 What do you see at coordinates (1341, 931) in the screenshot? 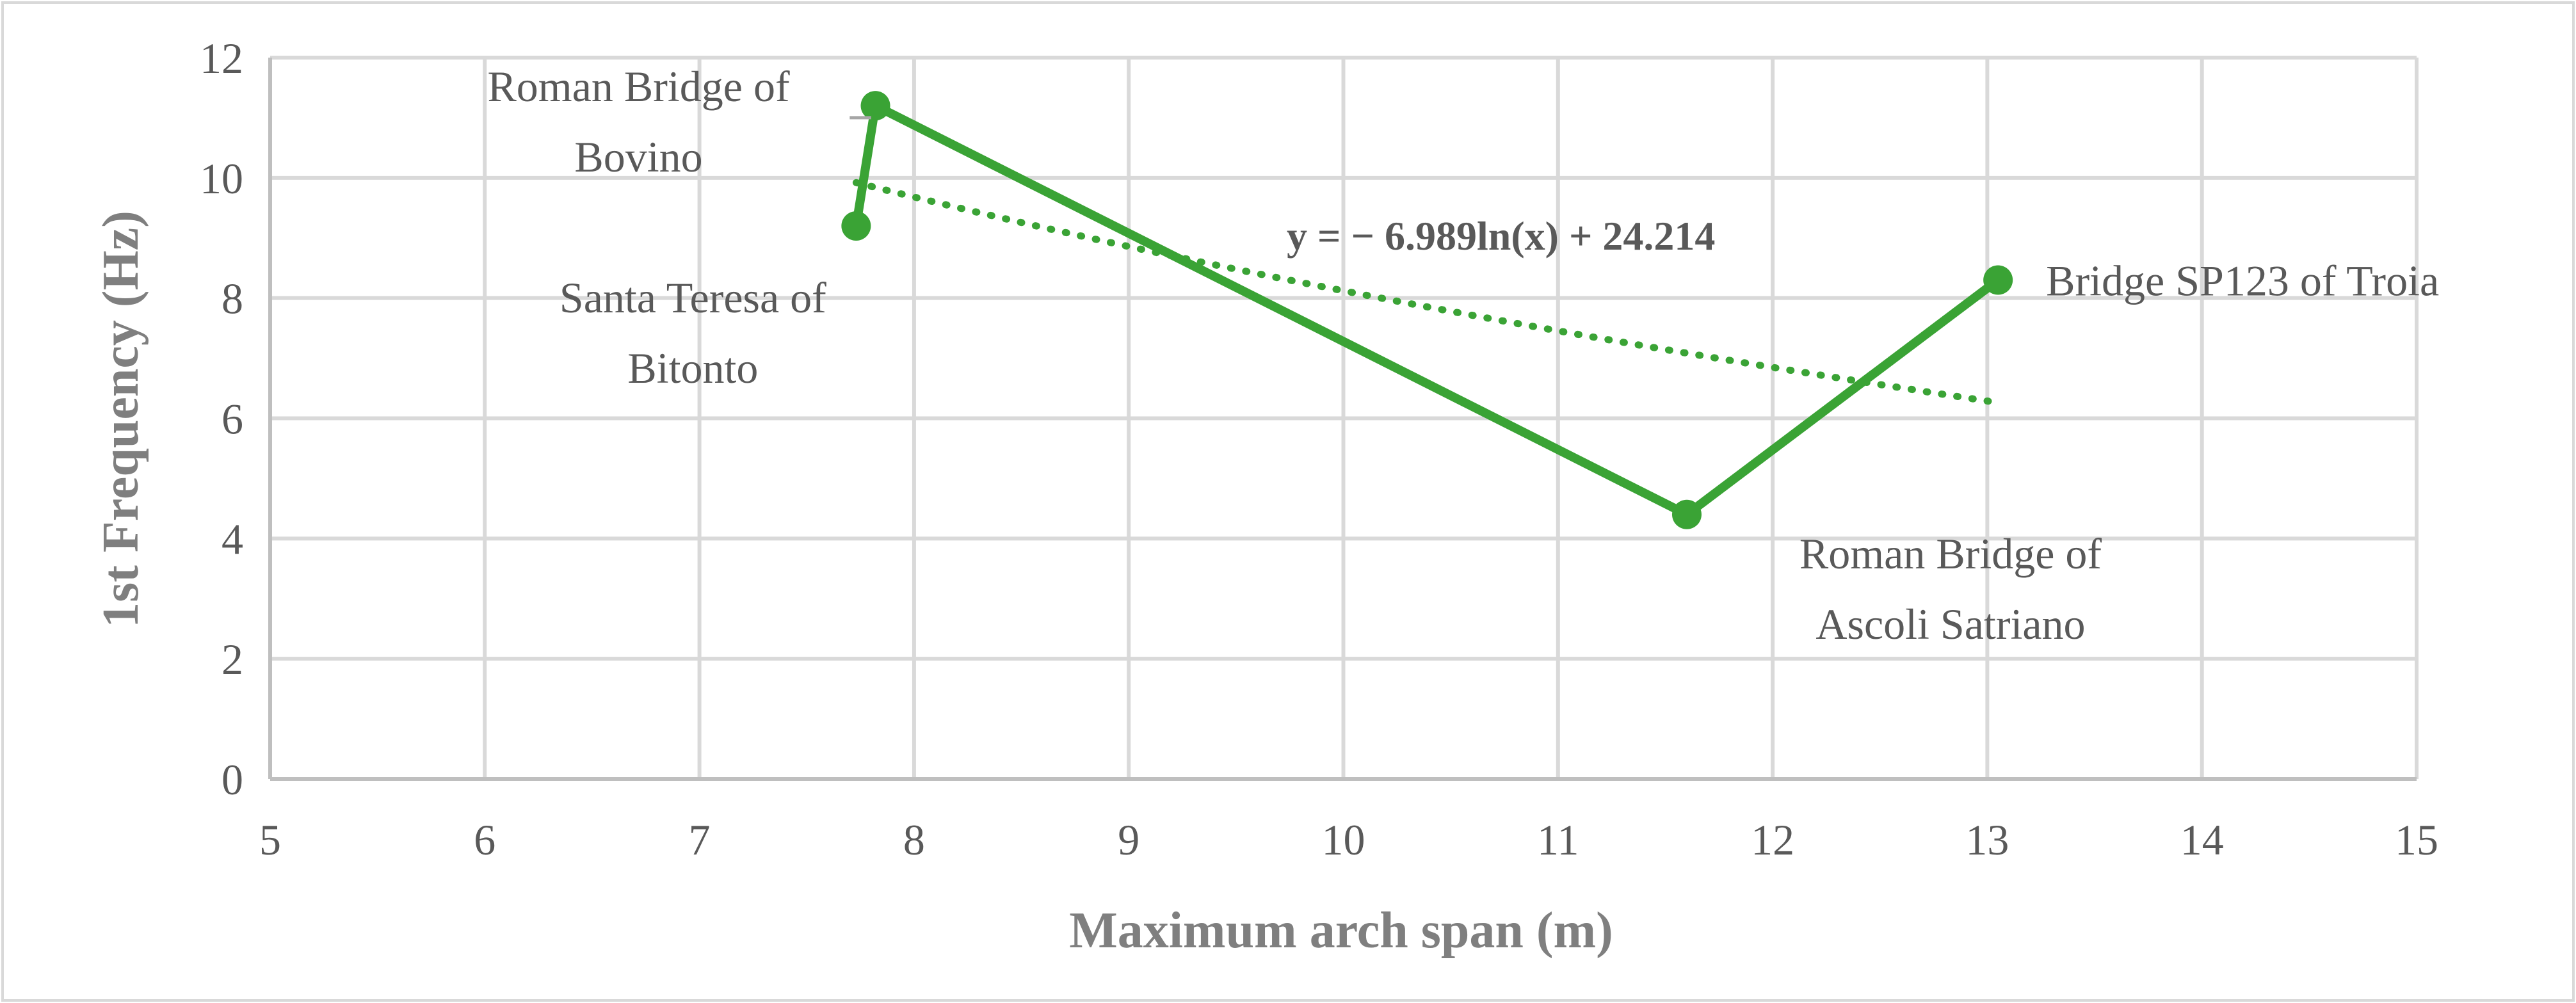
I see `x-axis-title: Maximum arch span (m)` at bounding box center [1341, 931].